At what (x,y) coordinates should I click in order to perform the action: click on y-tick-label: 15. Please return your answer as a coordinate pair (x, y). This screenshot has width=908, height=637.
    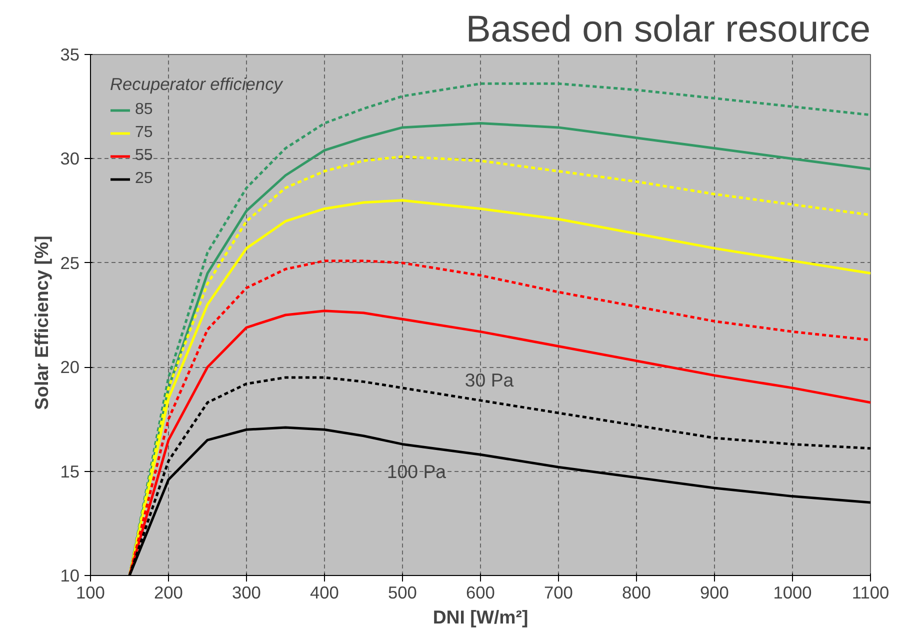
    Looking at the image, I should click on (70, 471).